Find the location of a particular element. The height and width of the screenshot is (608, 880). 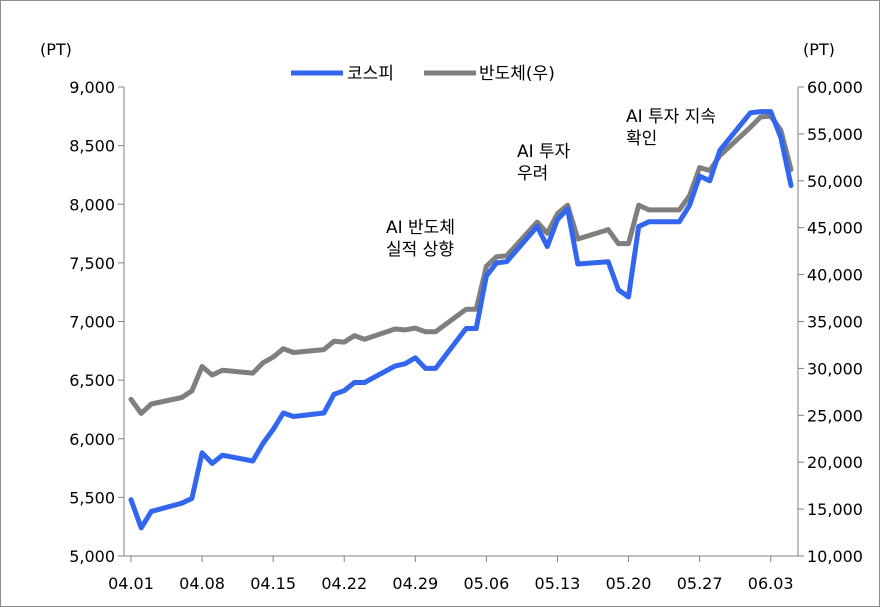

left-tick-label: 6,500 is located at coordinates (92, 380).